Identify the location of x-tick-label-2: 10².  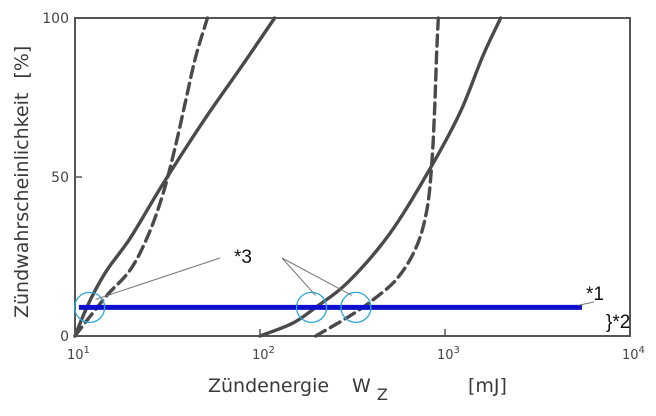
(263, 354).